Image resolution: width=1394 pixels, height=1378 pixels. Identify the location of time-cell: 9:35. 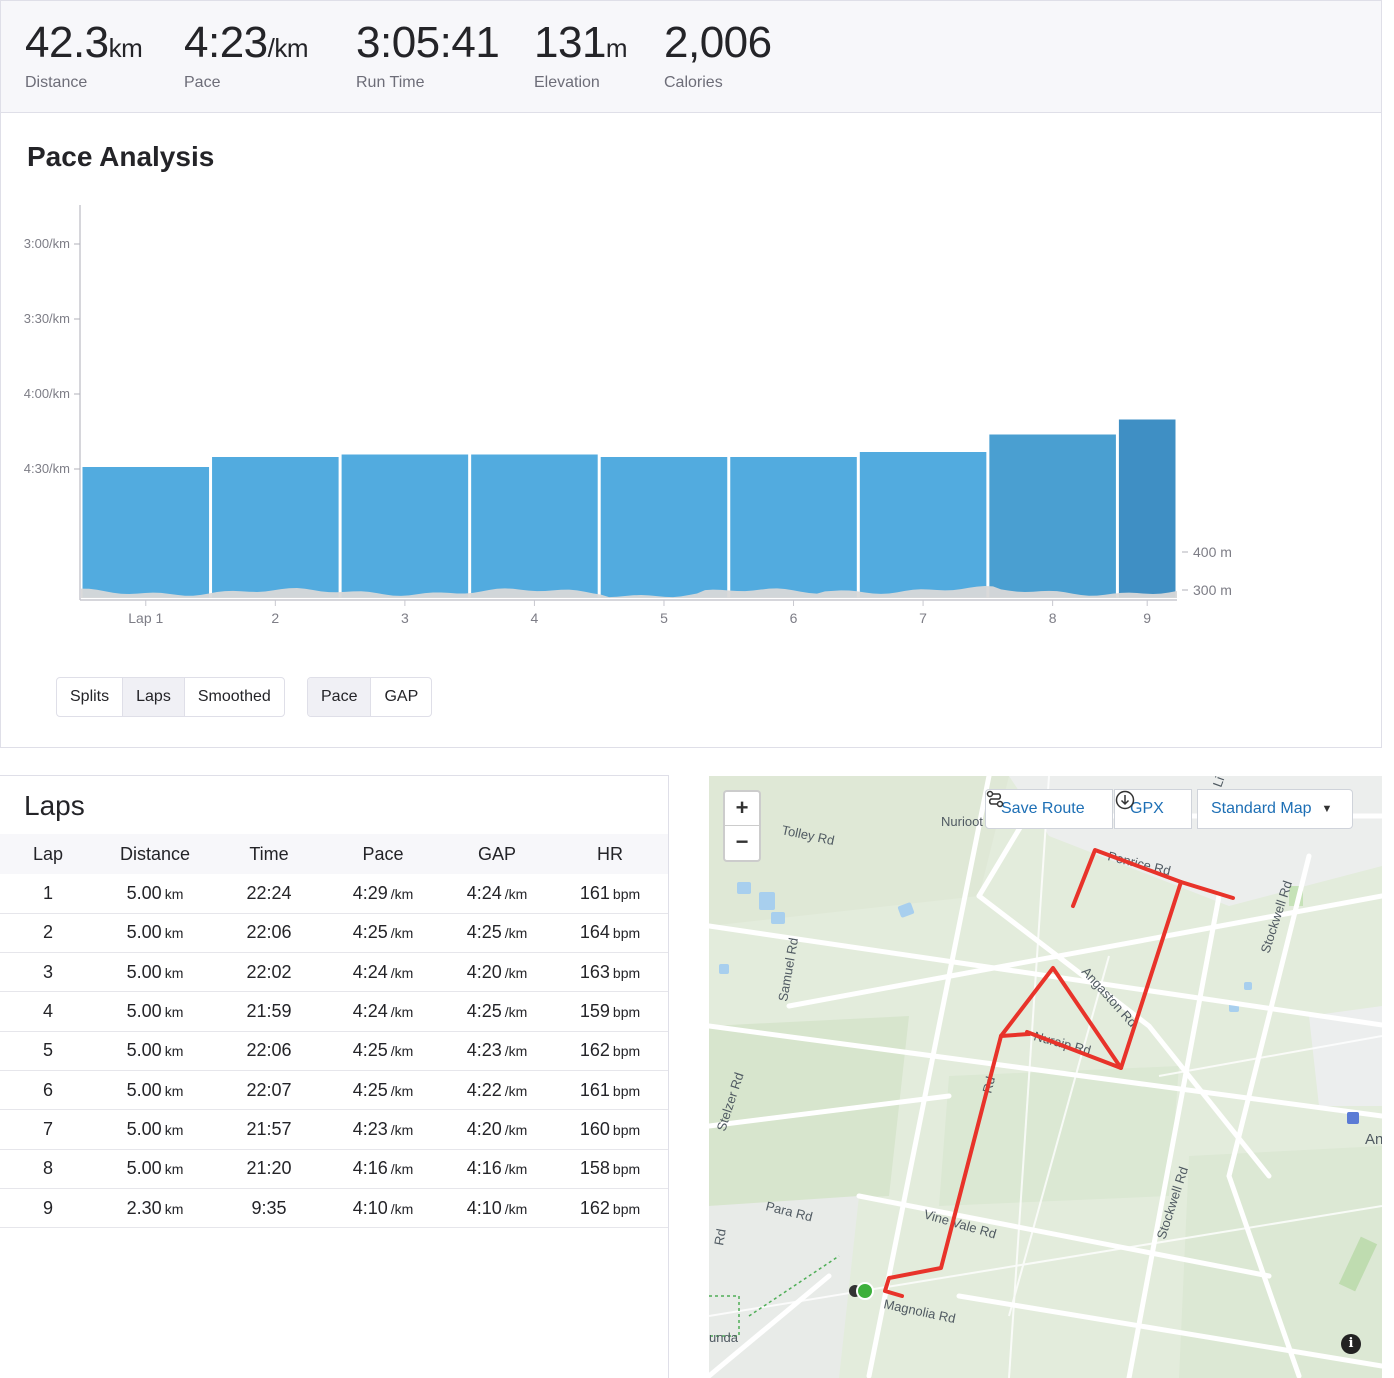
(269, 1208).